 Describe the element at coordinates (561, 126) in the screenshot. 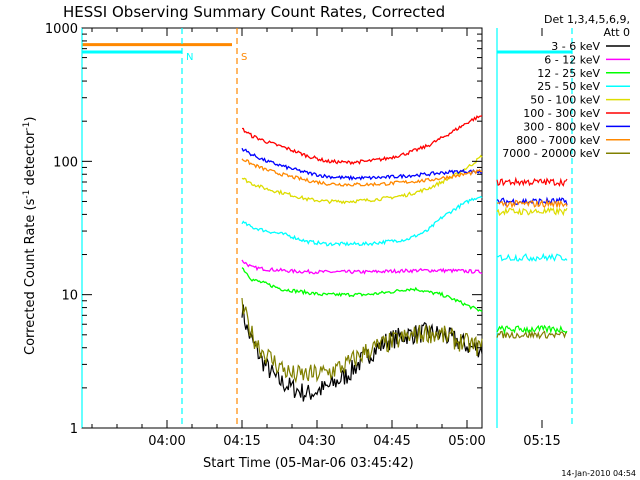

I see `legend-entry-label: 300 - 800 keV` at that location.